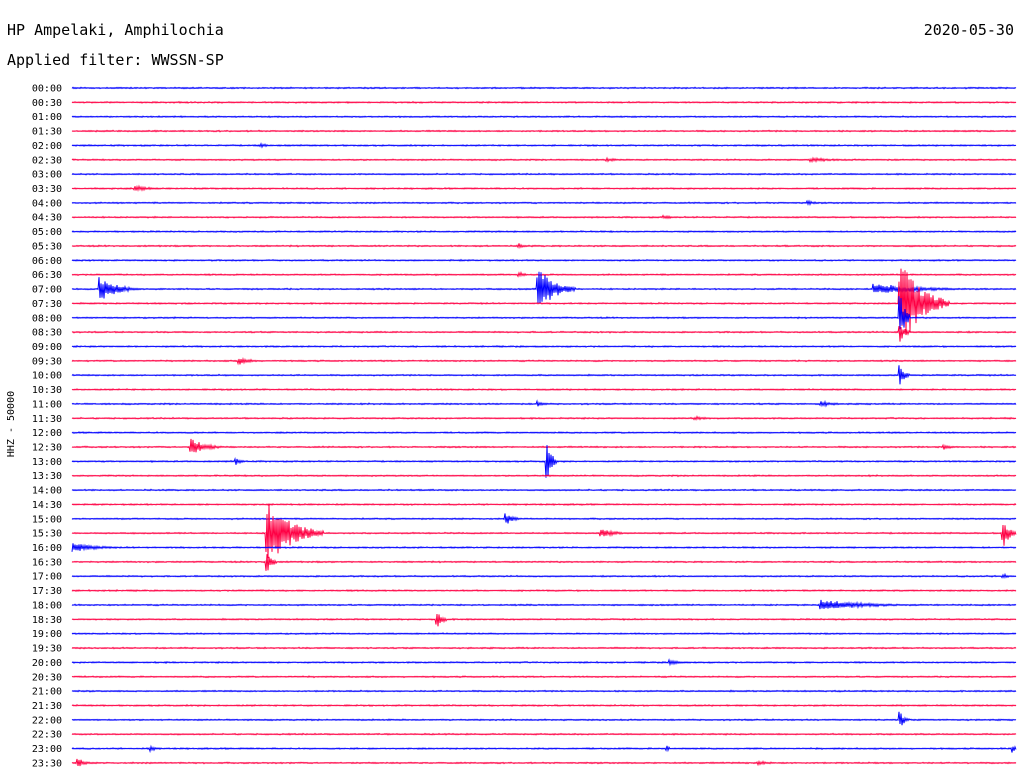 This screenshot has height=780, width=1024. Describe the element at coordinates (47, 548) in the screenshot. I see `time-tick-label: 16:00` at that location.